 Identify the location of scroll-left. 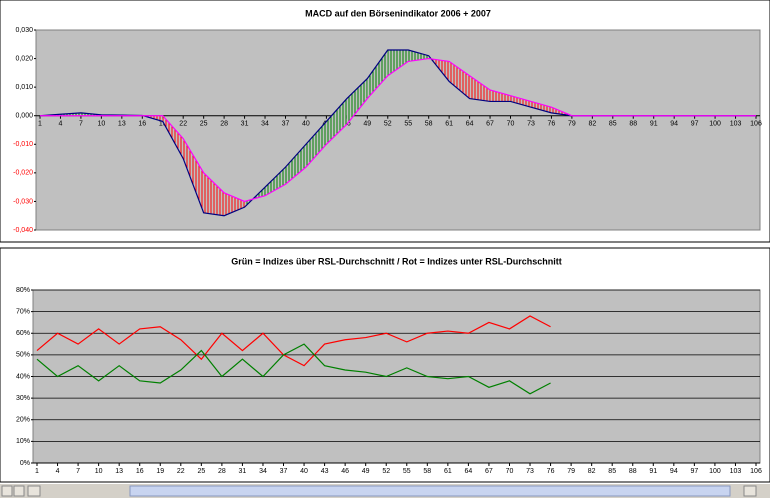
(34, 491).